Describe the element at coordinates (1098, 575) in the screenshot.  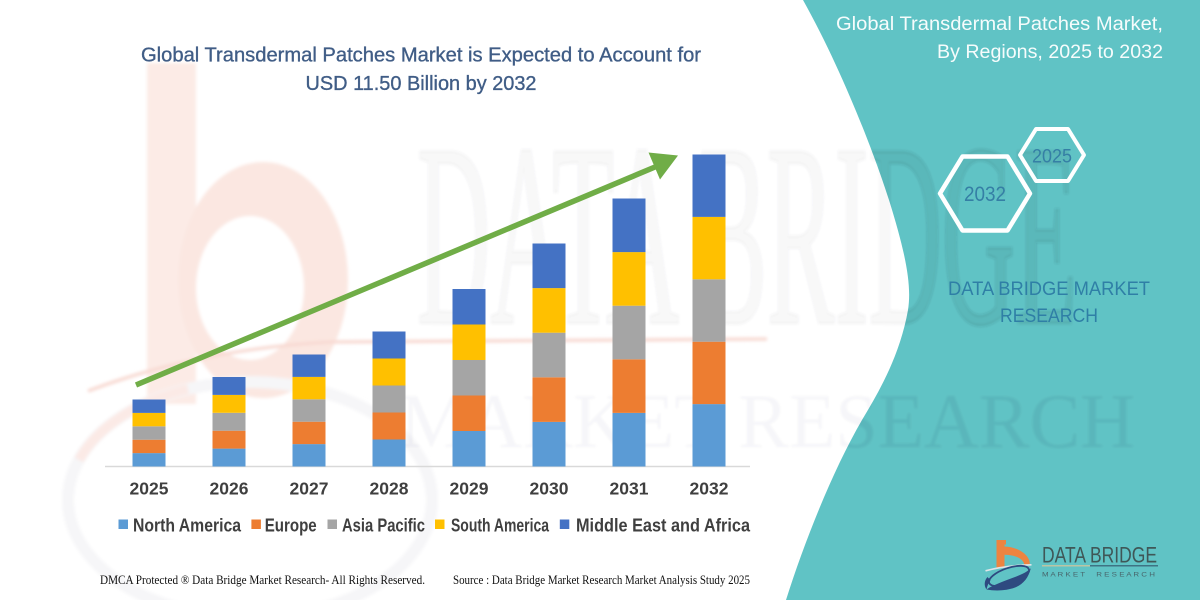
I see `svg-text:M A R K E T R E S E A R C: M A R K E T R E S E A R C H` at that location.